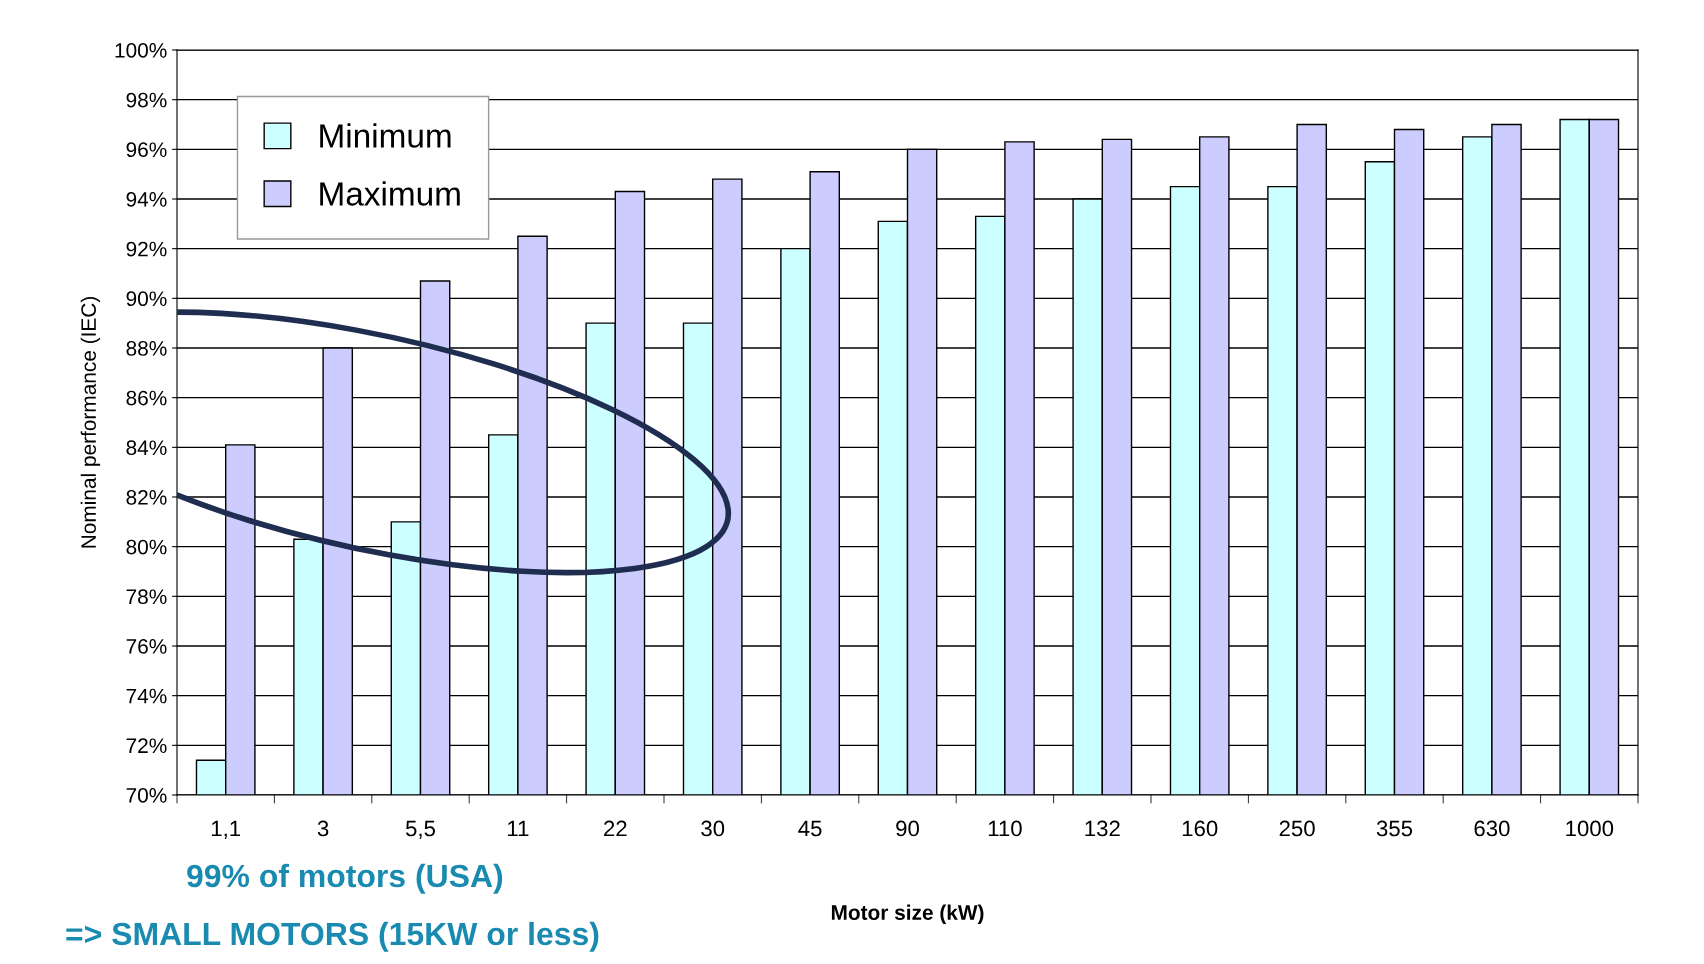 This screenshot has height=964, width=1704. What do you see at coordinates (146, 646) in the screenshot?
I see `y-tick-label: 76%` at bounding box center [146, 646].